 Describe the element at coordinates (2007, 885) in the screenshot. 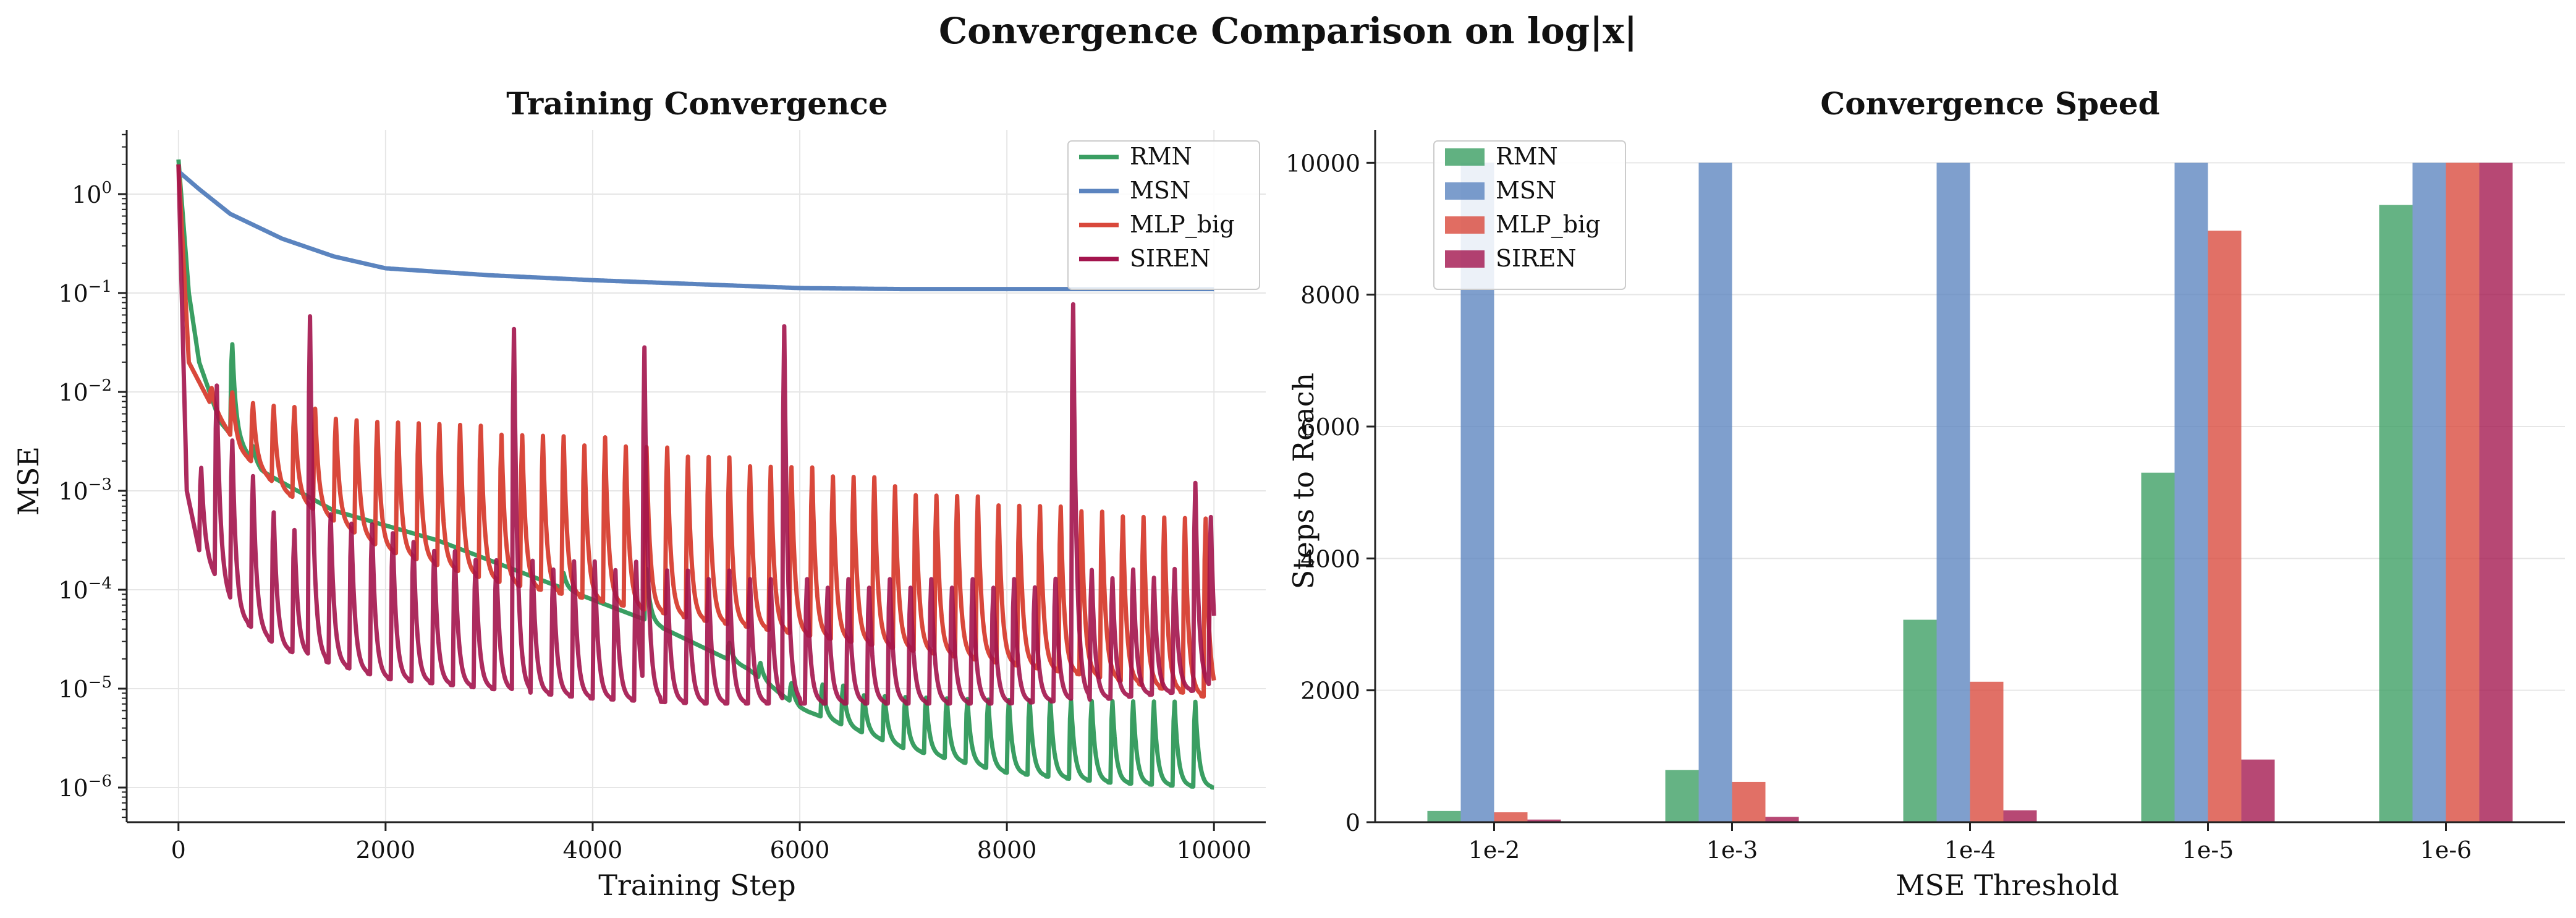

I see `right-x-axis-label: MSE Threshold` at that location.